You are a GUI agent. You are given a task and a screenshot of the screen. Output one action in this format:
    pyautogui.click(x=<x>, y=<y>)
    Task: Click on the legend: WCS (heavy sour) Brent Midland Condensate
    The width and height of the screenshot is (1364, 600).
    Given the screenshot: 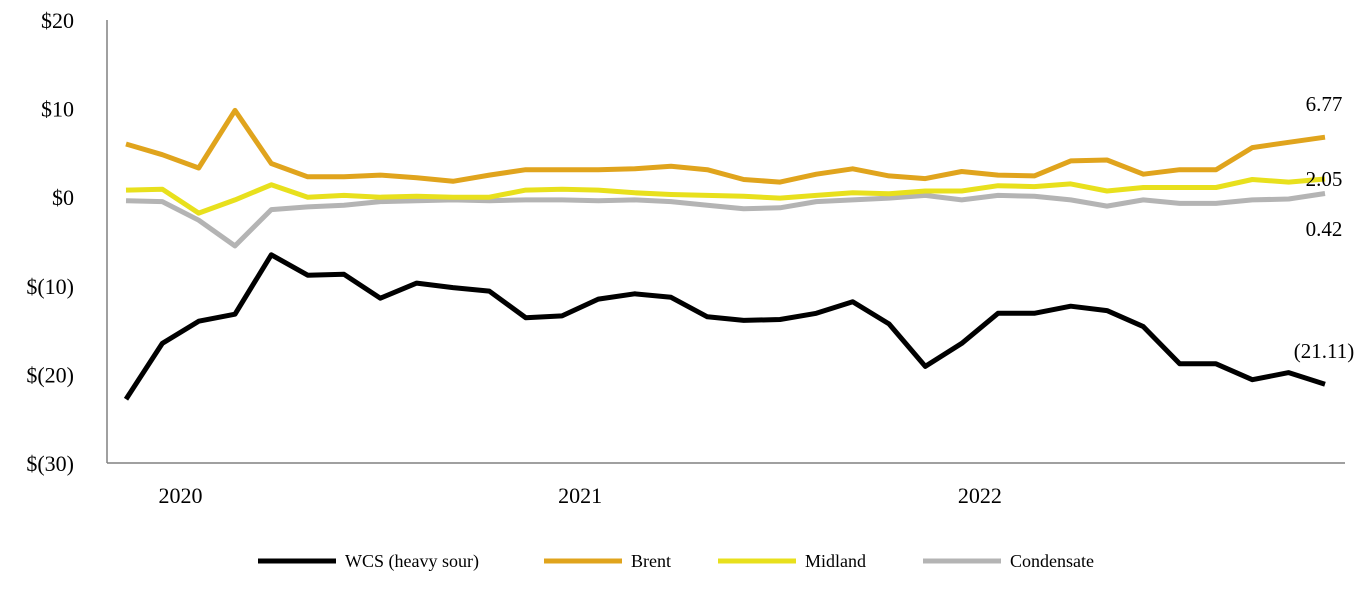 What is the action you would take?
    pyautogui.click(x=676, y=561)
    